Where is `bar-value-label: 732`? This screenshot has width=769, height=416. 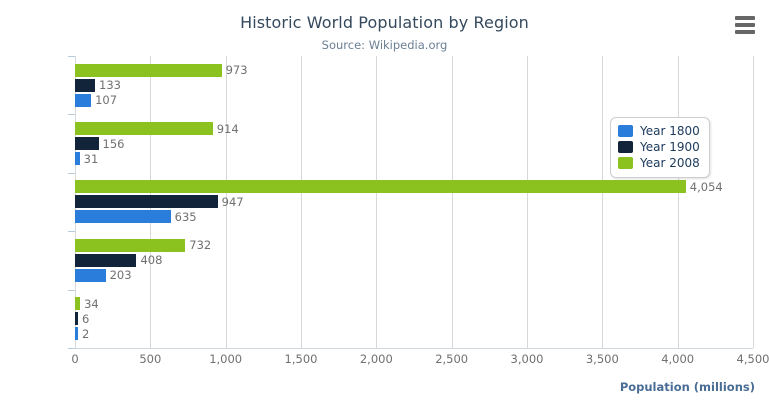 bar-value-label: 732 is located at coordinates (200, 245).